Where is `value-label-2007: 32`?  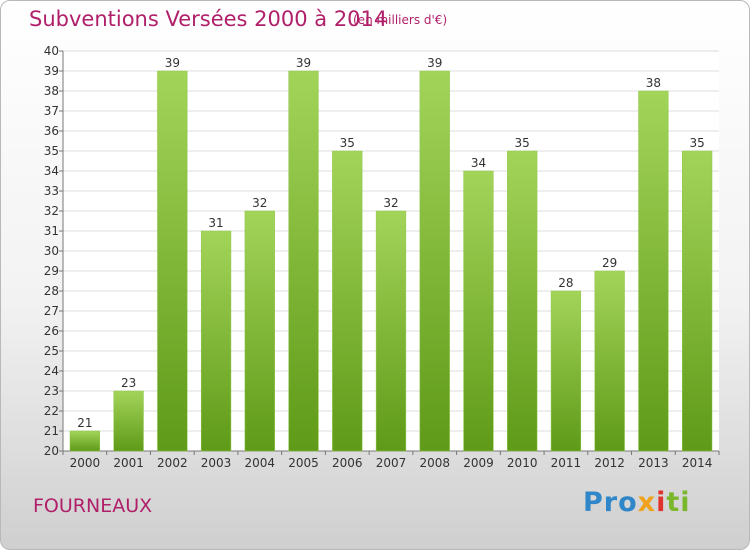 value-label-2007: 32 is located at coordinates (390, 203).